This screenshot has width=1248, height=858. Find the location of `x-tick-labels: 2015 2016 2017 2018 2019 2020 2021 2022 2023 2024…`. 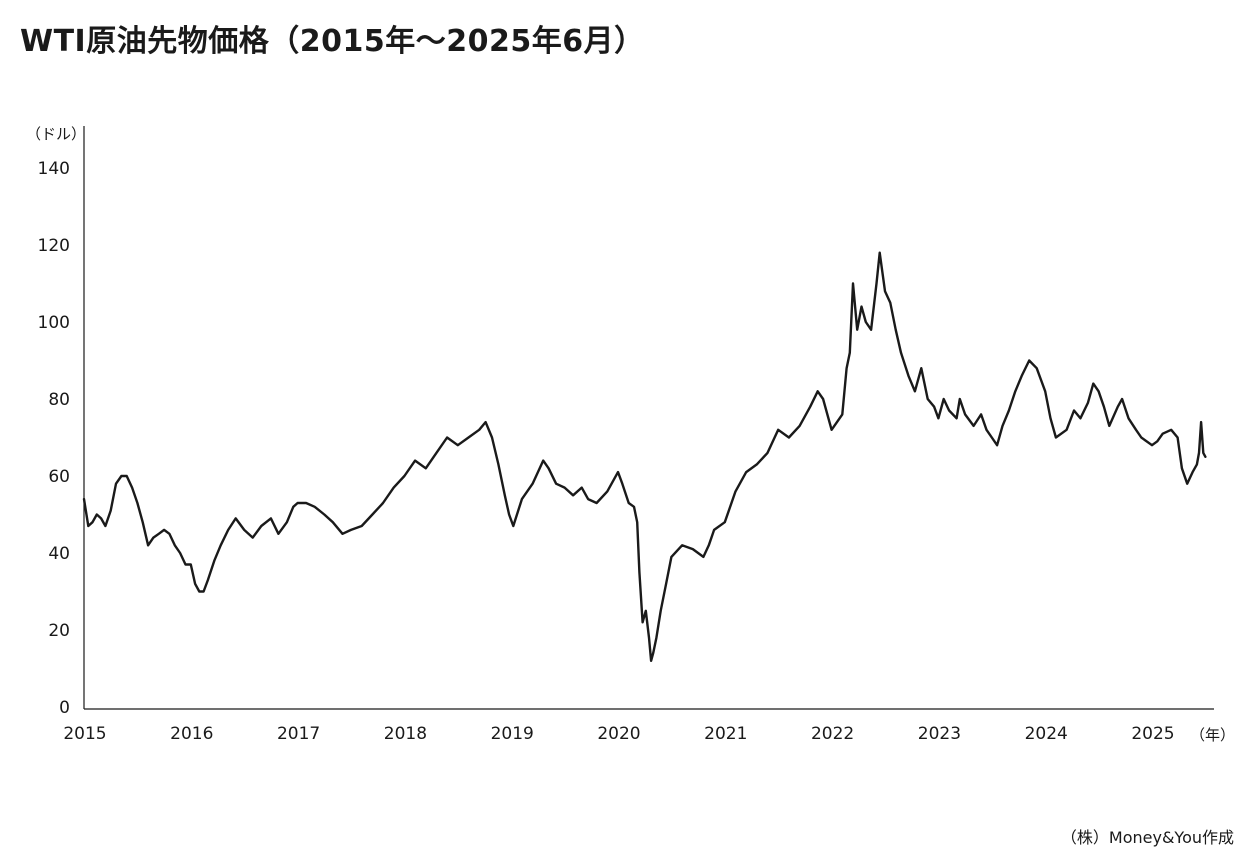

x-tick-labels: 2015 2016 2017 2018 2019 2020 2021 2022 2023 2024… is located at coordinates (618, 734).